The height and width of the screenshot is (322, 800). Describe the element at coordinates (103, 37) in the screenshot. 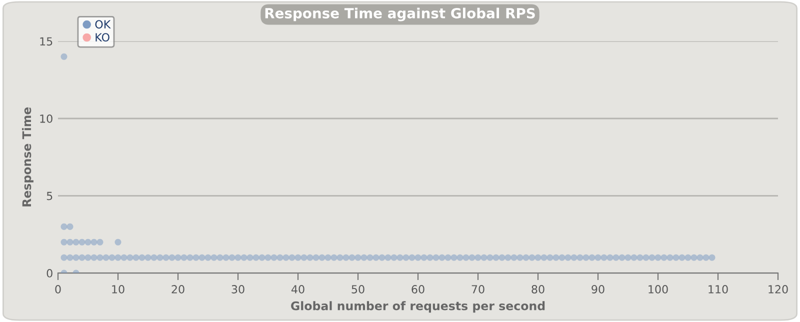

I see `legend-label: KO` at that location.